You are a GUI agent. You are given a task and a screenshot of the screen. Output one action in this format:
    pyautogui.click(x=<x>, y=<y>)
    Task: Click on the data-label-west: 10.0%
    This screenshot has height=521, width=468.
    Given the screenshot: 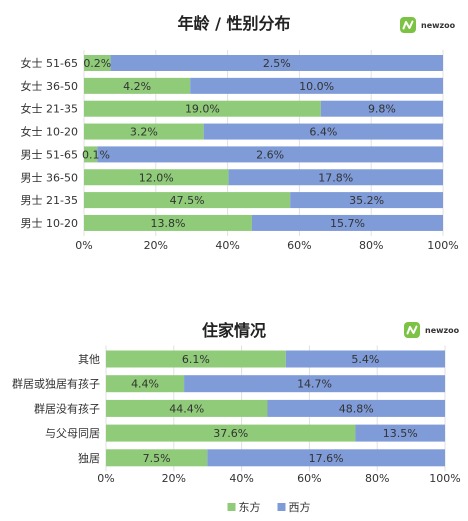 What is the action you would take?
    pyautogui.click(x=316, y=86)
    